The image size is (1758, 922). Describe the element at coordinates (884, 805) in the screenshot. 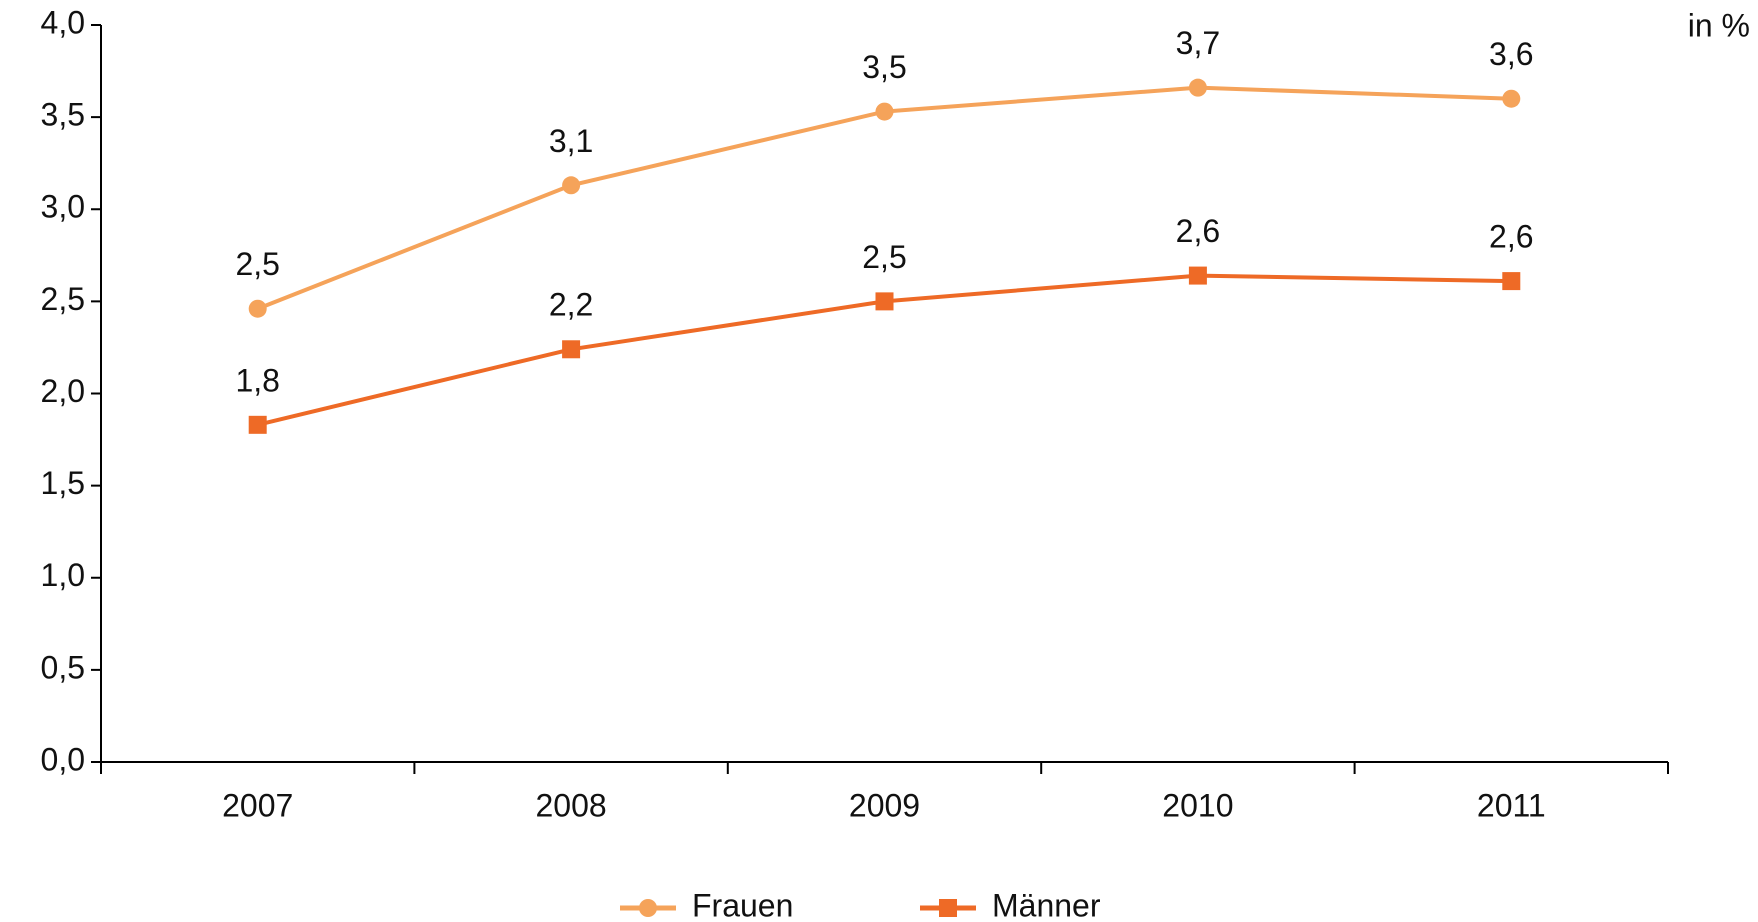

I see `x-tick-label: 2009` at that location.